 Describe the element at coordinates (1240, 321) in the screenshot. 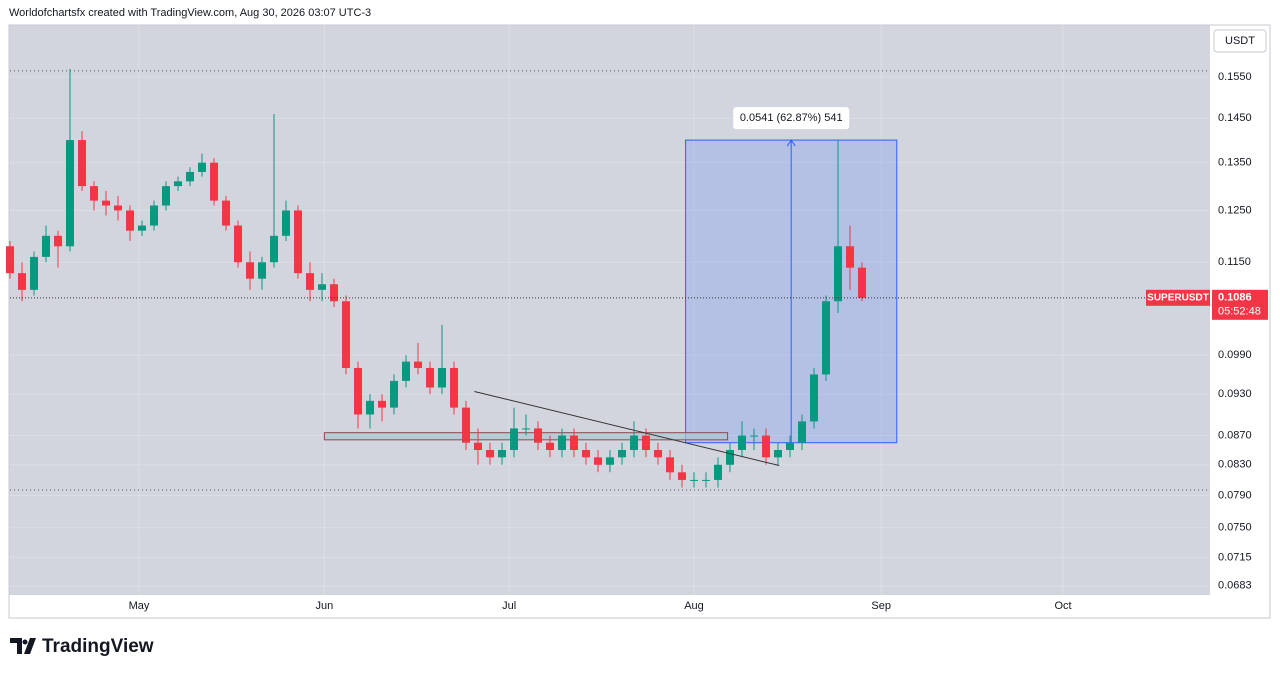

I see `price-axis` at that location.